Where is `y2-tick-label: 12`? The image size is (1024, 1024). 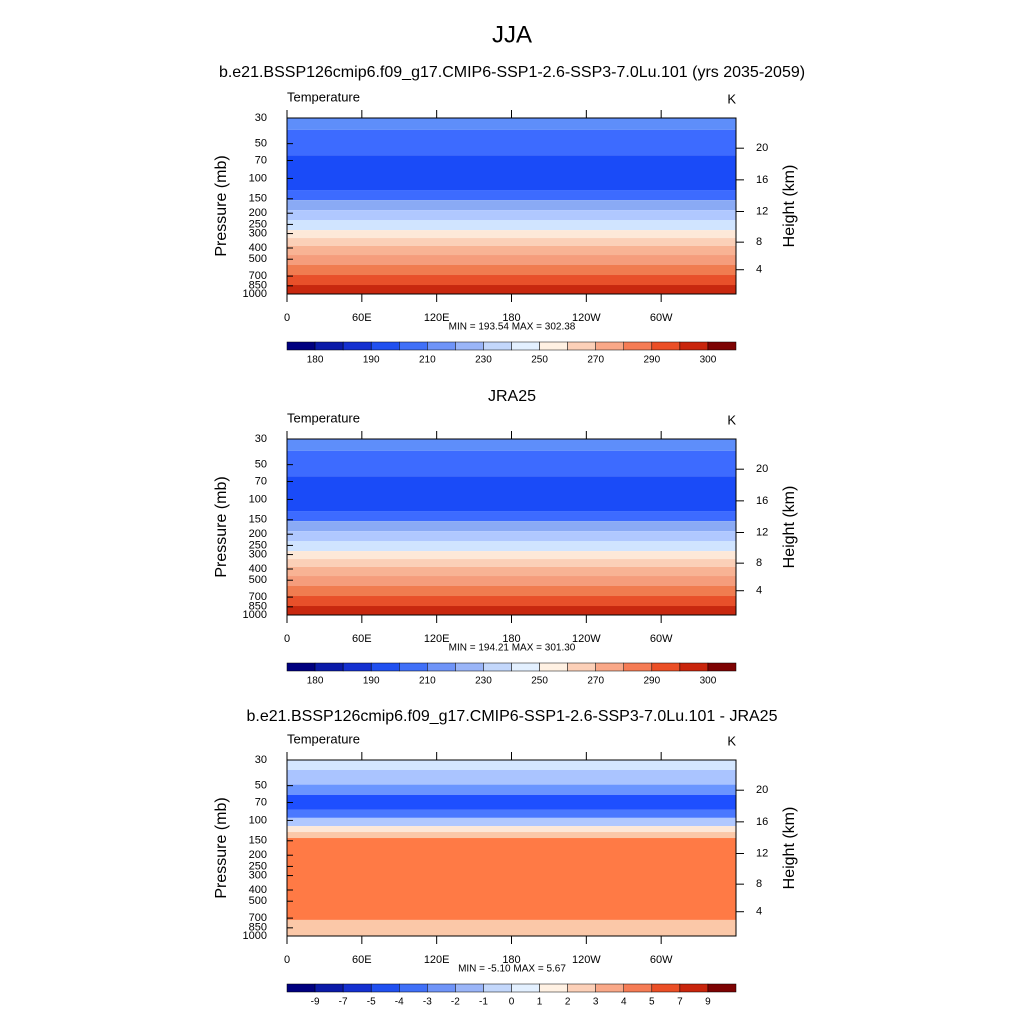 y2-tick-label: 12 is located at coordinates (762, 211).